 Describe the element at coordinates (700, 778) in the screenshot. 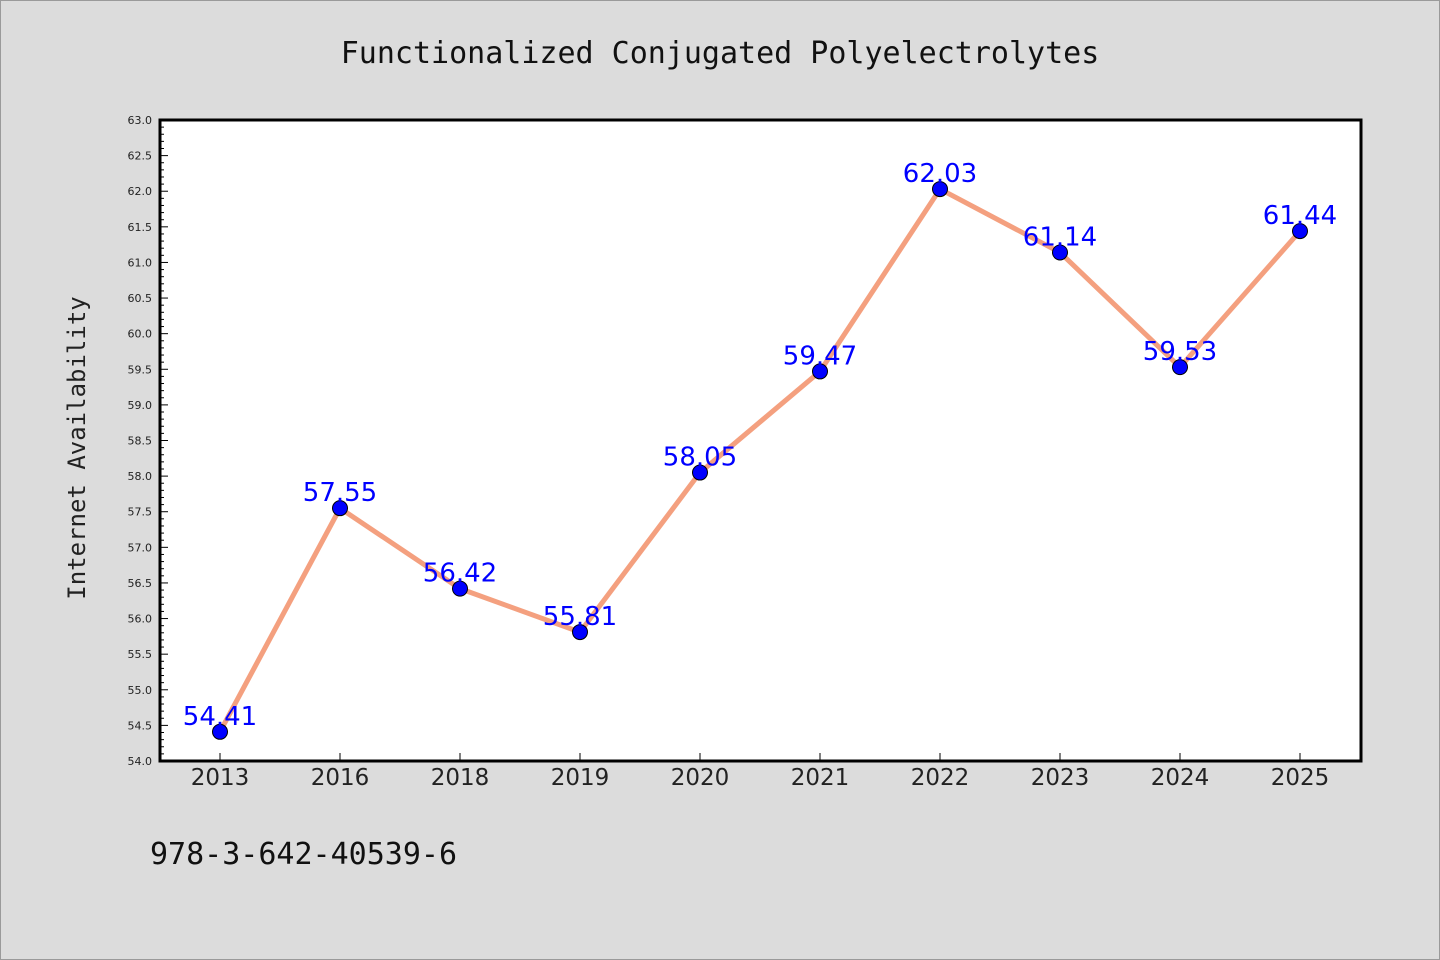

I see `x-tick-label: 2020` at that location.